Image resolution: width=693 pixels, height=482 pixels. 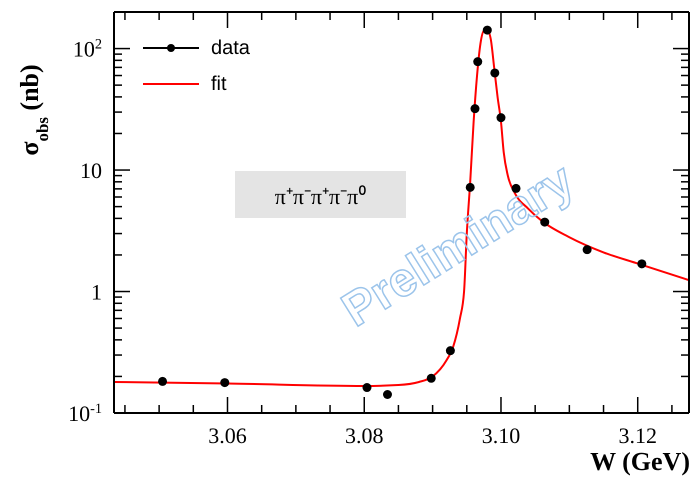 I want to click on x-tick-label: 3.08, so click(x=364, y=435).